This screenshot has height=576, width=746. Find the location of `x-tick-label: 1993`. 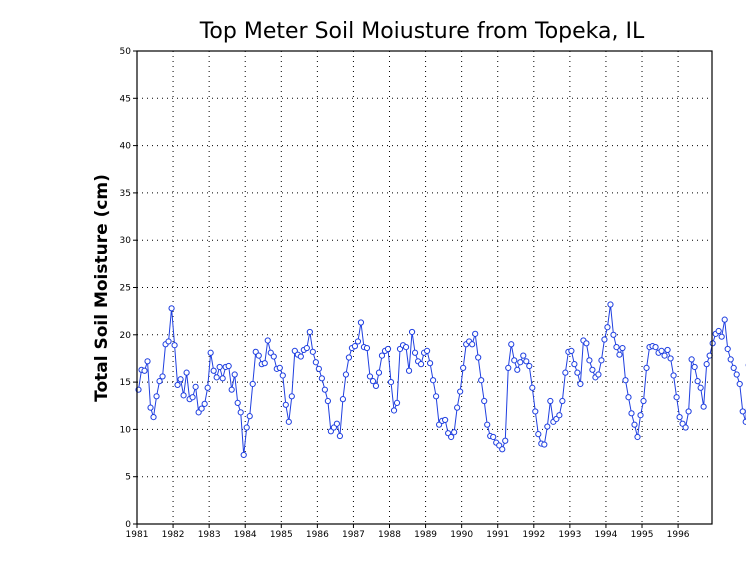

x-tick-label: 1993 is located at coordinates (569, 535).